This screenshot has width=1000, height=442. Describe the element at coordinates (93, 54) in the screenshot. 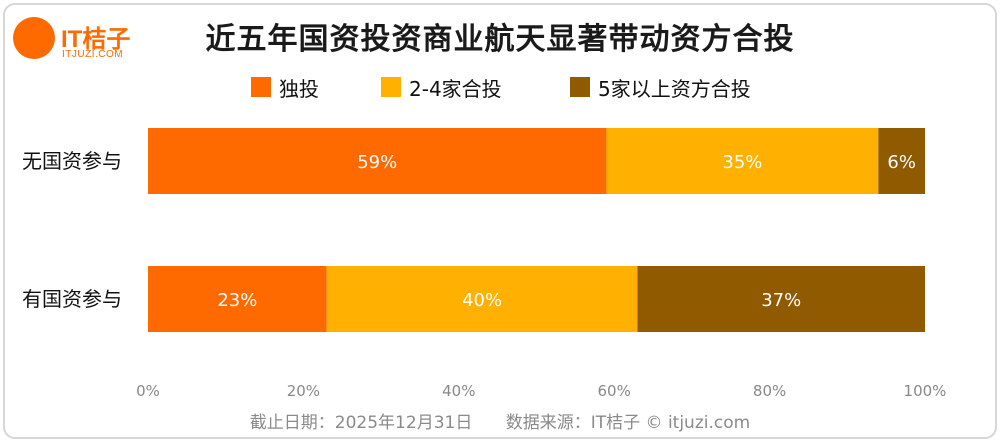

I see `logo-subtext: ITJUZI.COM` at that location.